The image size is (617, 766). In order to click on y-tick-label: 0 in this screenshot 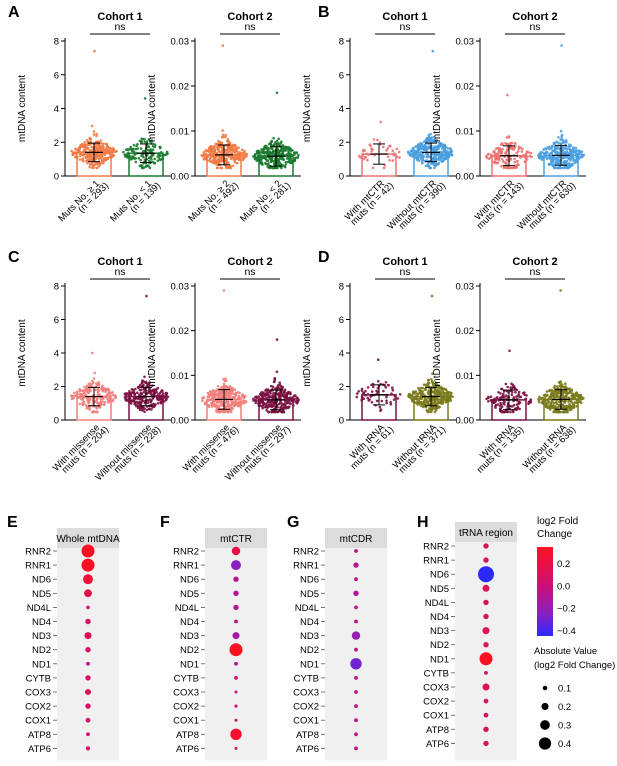, I will do `click(341, 177)`.